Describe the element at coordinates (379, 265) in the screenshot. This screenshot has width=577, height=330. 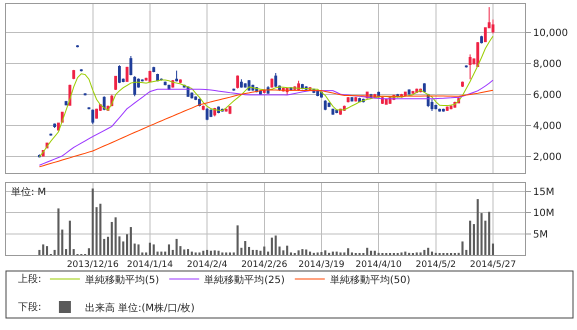
I see `x-tick-label: 2014/4/10` at that location.